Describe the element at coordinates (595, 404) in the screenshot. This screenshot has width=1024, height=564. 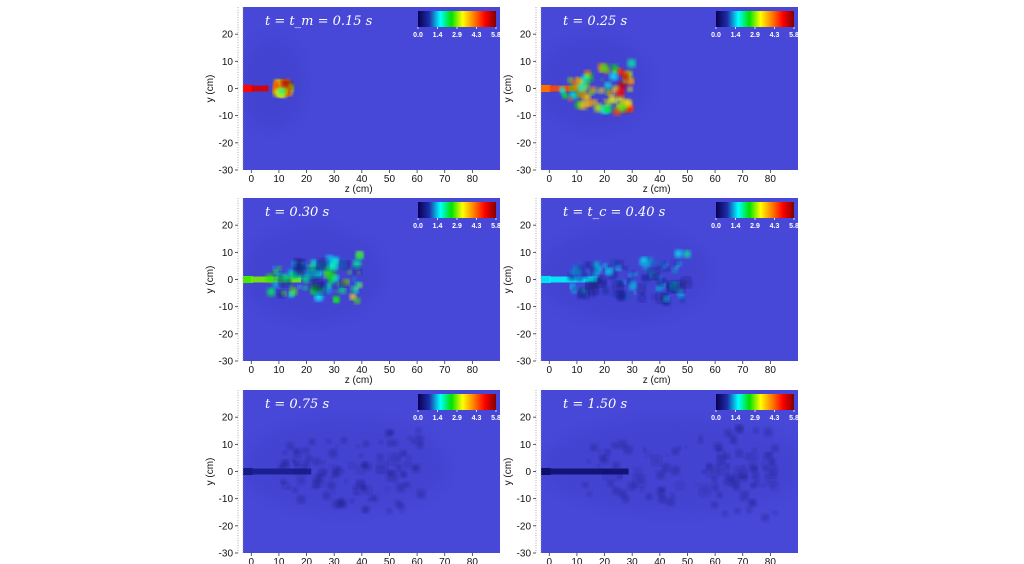
I see `time-label: t = 1.50 s` at that location.